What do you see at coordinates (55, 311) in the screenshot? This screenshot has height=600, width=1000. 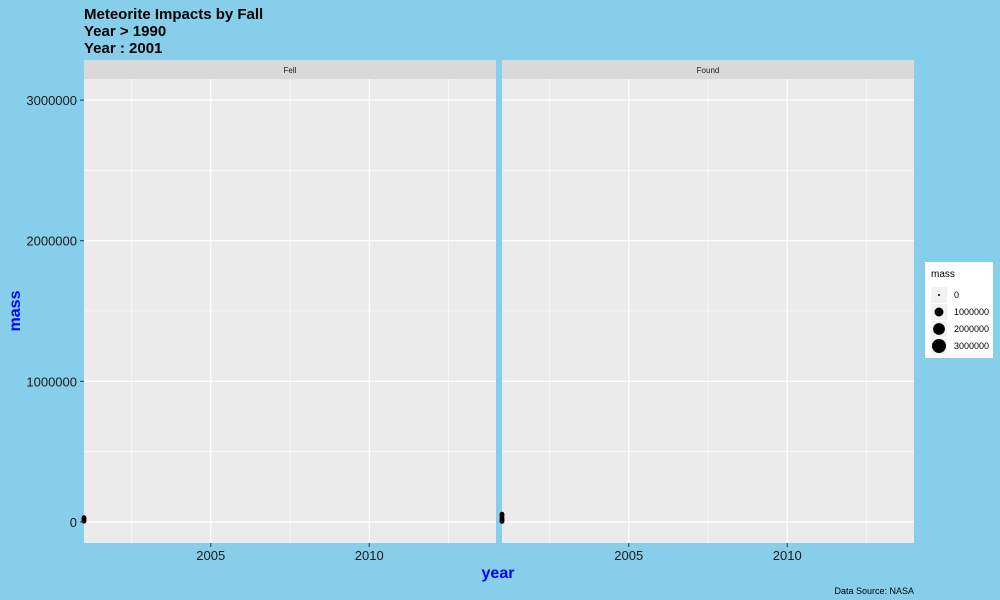 I see `y-axis: 0 1000000 2000000 3000000` at bounding box center [55, 311].